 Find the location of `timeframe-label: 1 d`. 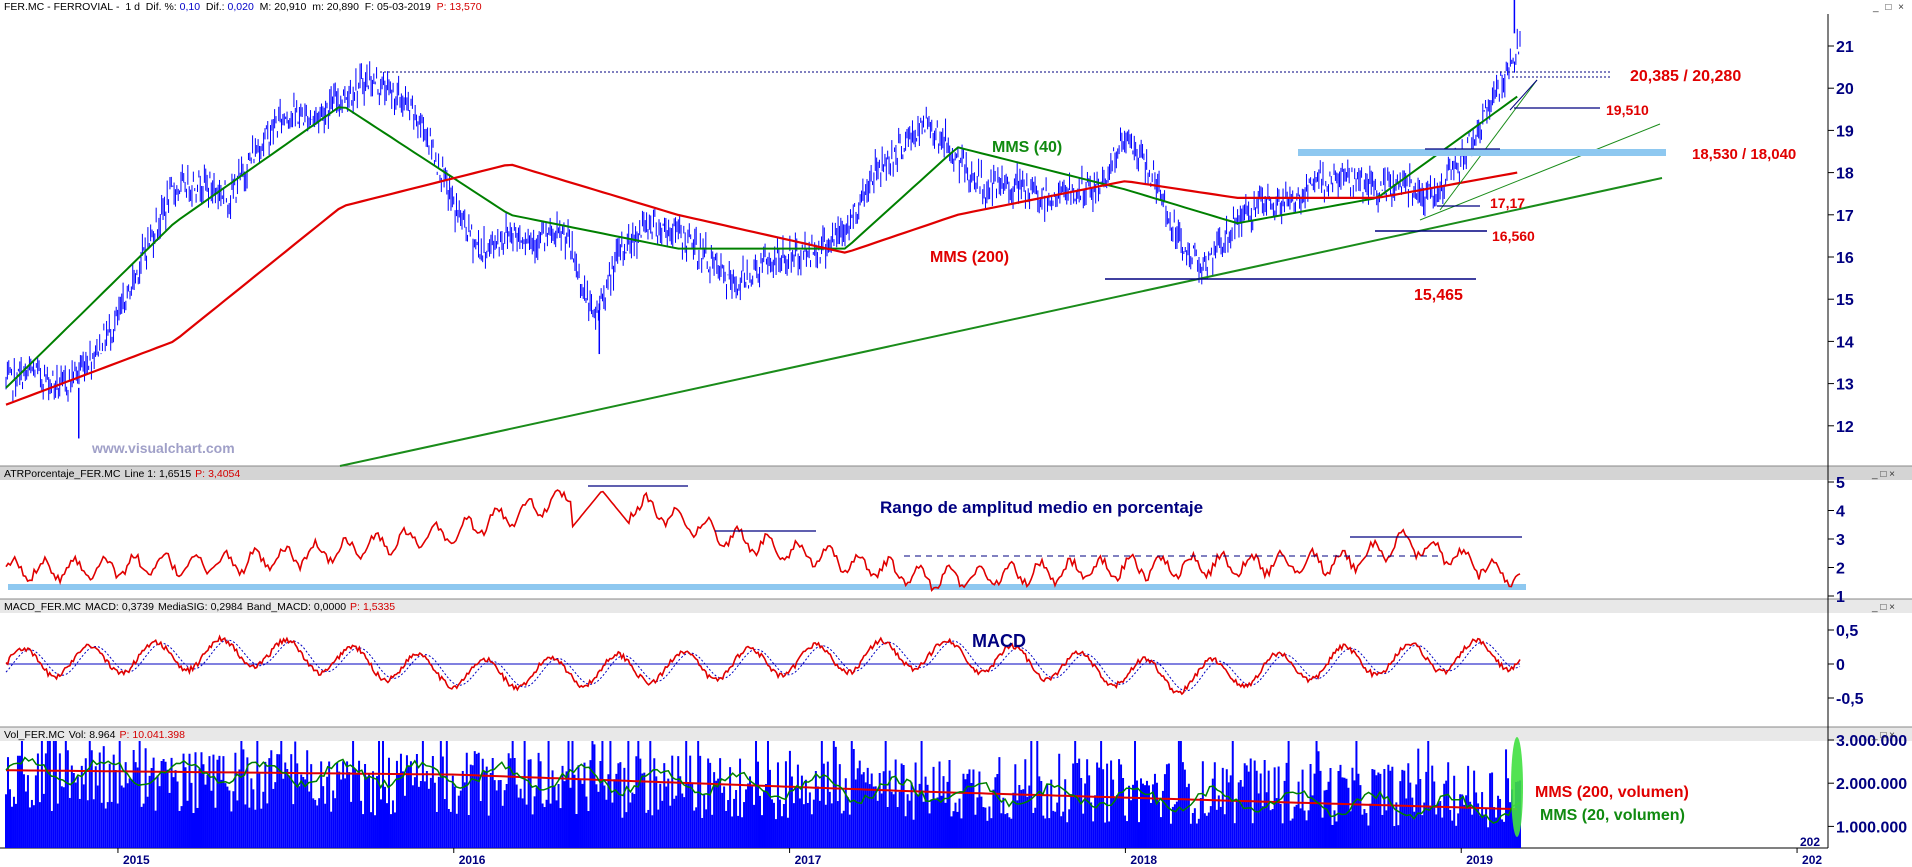

timeframe-label: 1 d is located at coordinates (132, 7).